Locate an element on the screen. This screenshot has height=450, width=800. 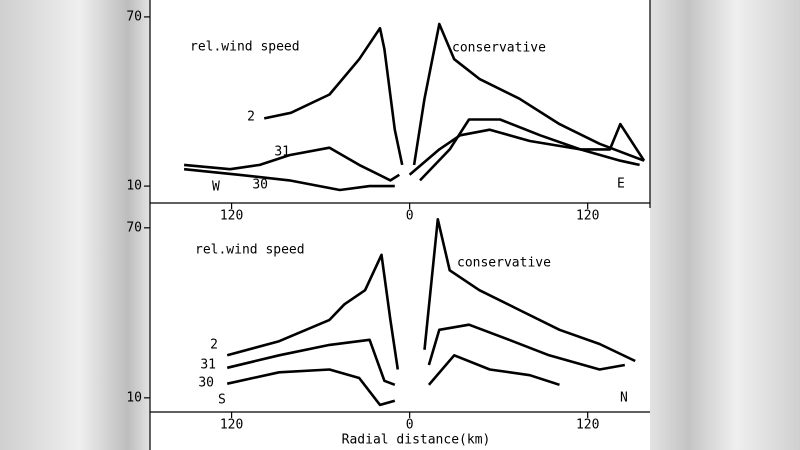
direction-label: N is located at coordinates (624, 398).